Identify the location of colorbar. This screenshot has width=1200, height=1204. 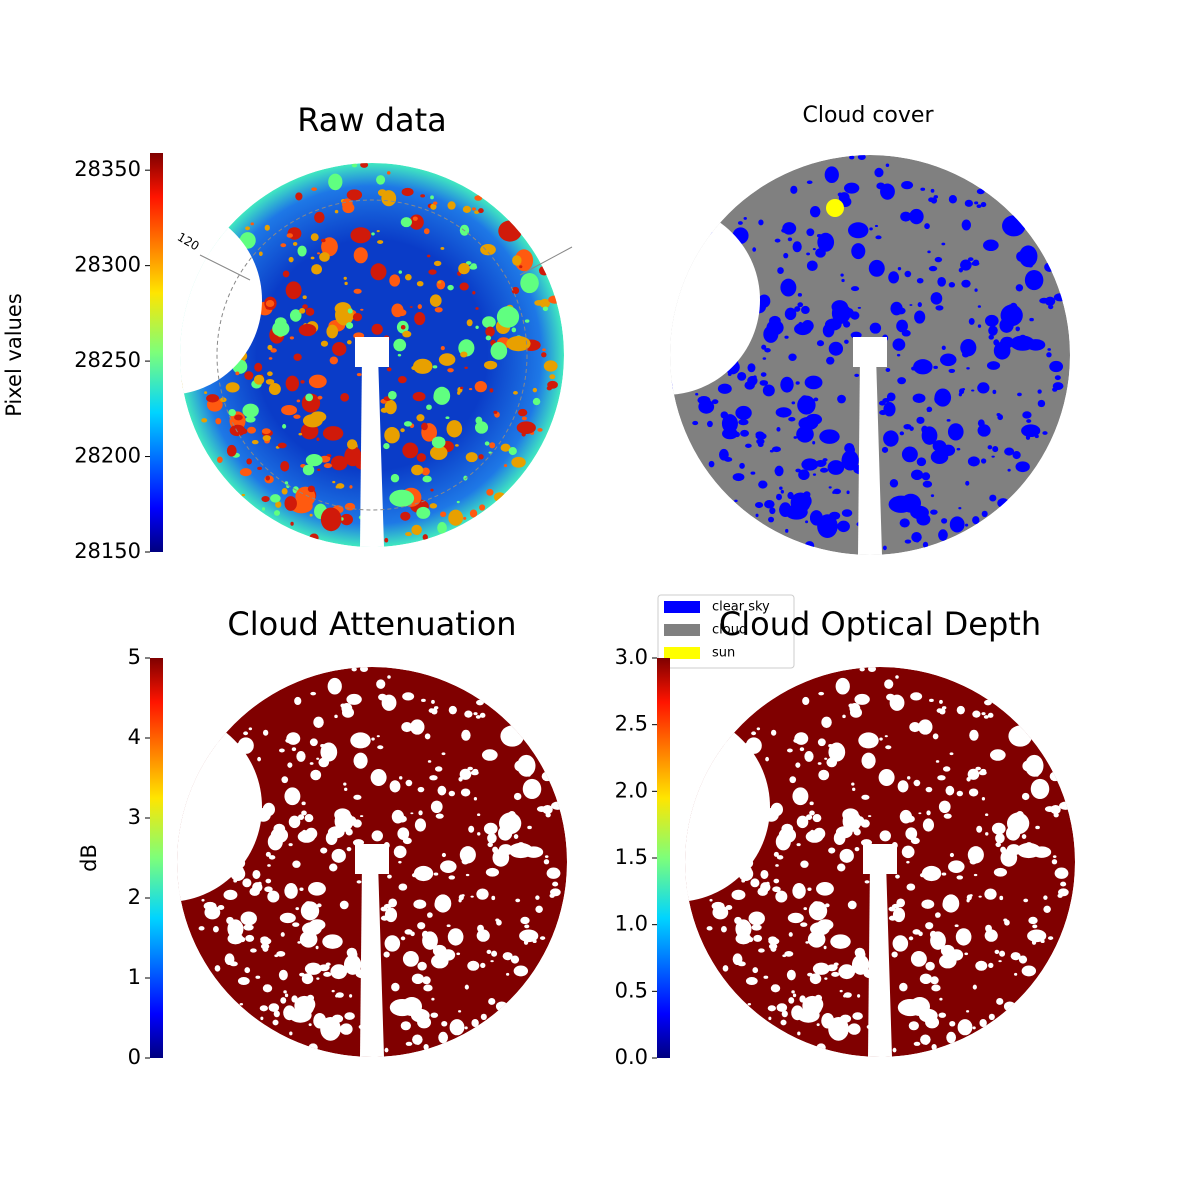
(156, 858).